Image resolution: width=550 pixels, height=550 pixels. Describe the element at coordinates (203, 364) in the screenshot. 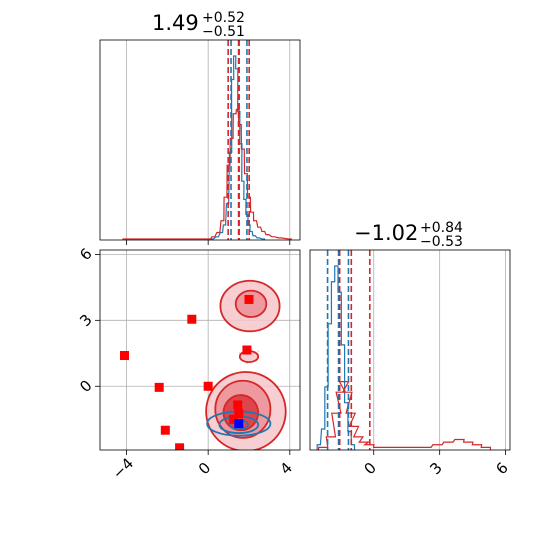

I see `joint-content` at that location.